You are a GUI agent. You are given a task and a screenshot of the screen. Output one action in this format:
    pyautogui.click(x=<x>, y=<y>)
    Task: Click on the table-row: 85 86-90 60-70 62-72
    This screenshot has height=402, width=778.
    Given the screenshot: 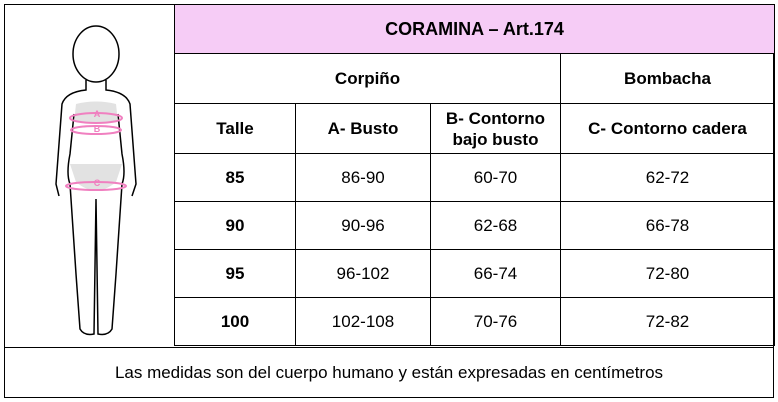 What is the action you would take?
    pyautogui.click(x=475, y=177)
    